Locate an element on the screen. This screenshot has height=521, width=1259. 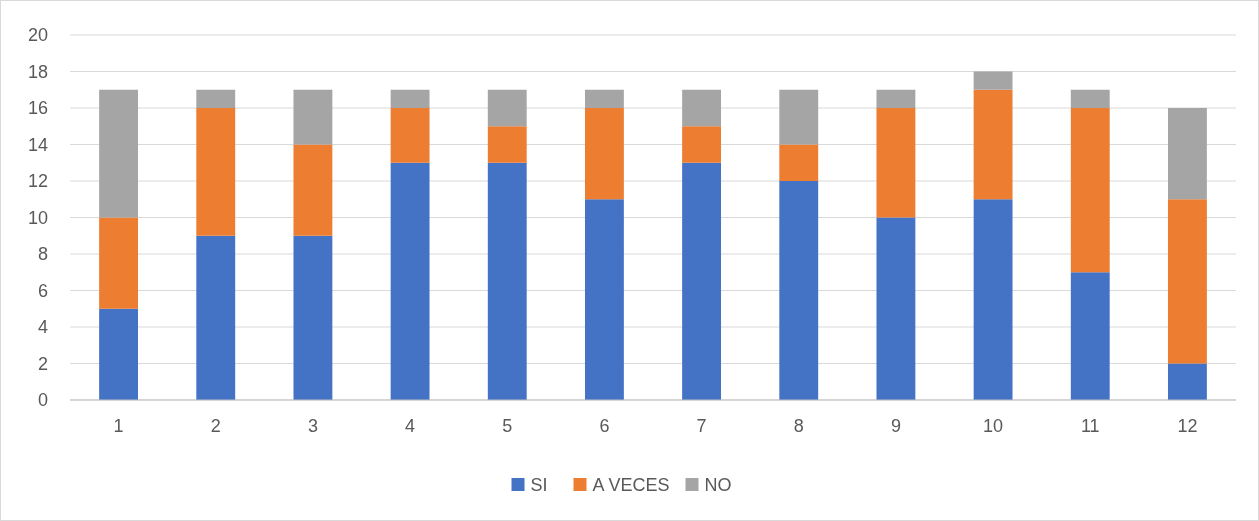
x-tick-label: 4 is located at coordinates (410, 426).